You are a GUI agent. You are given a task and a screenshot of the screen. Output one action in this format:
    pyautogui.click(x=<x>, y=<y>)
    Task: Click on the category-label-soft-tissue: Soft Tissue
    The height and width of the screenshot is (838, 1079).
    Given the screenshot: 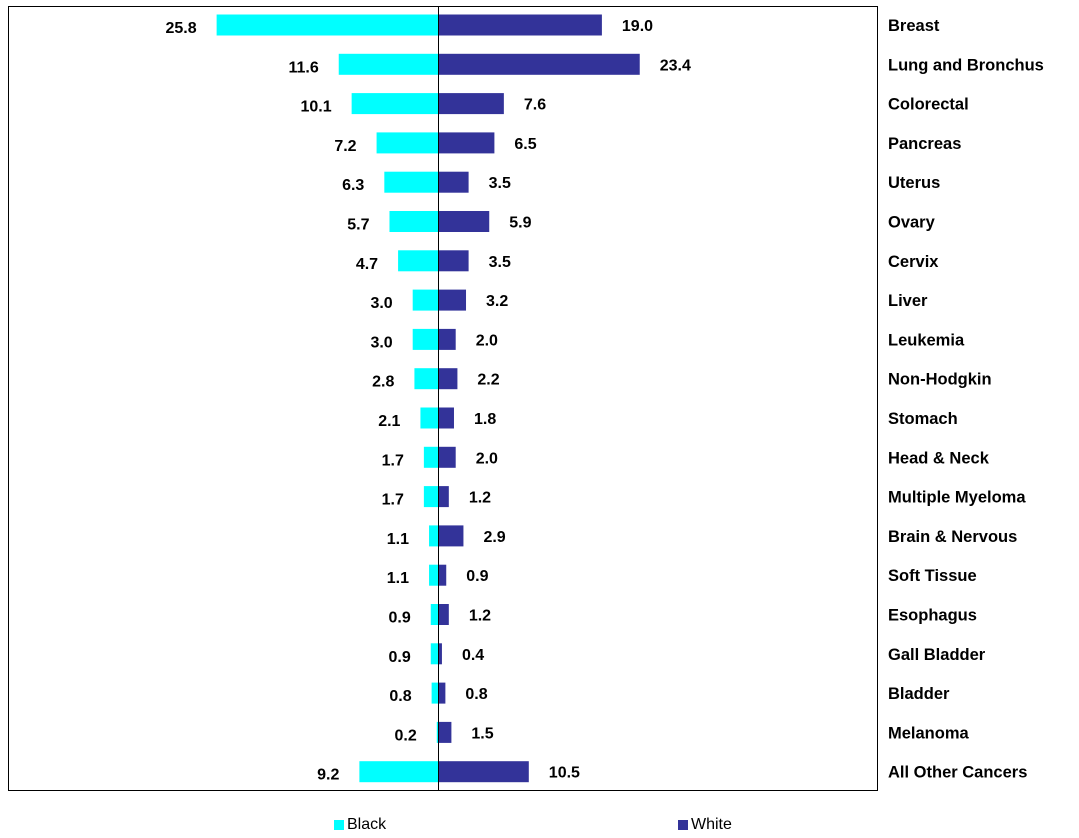 What is the action you would take?
    pyautogui.click(x=932, y=576)
    